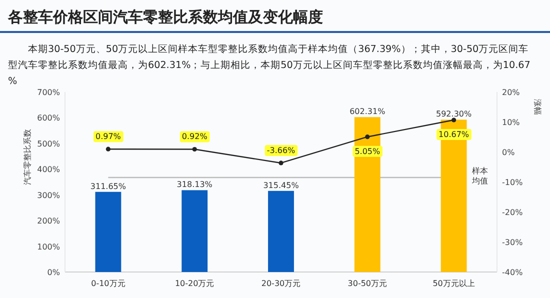 Image resolution: width=550 pixels, height=298 pixels. What do you see at coordinates (479, 176) in the screenshot?
I see `ref-line-label: 样本均值` at bounding box center [479, 176].